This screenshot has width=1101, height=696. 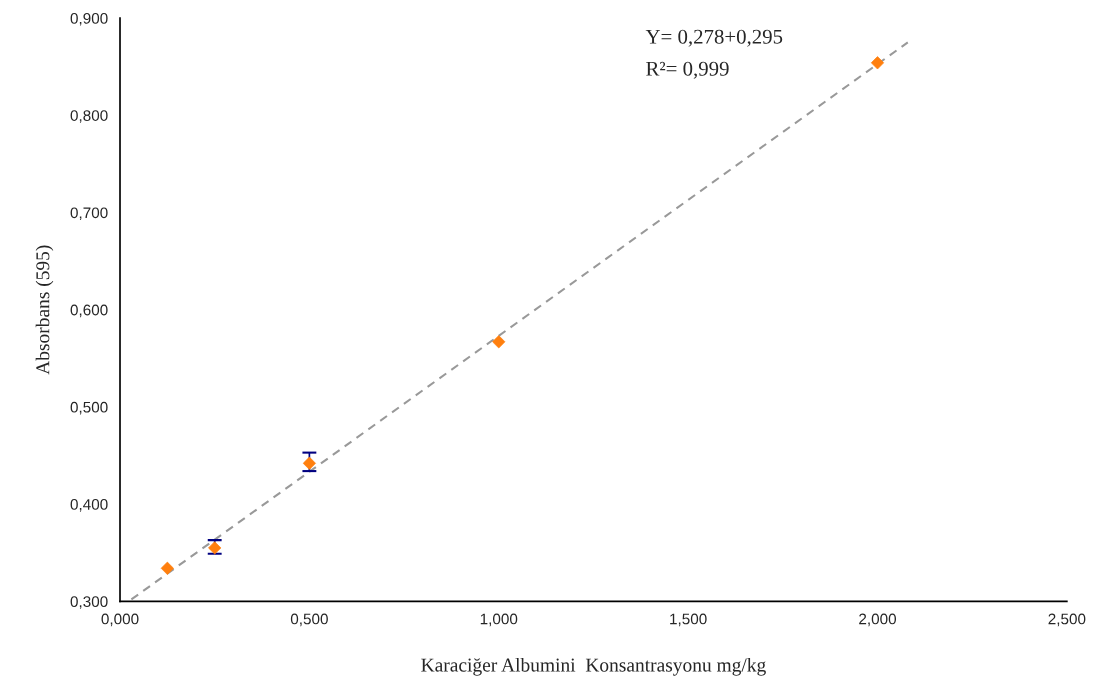 I want to click on annotation: R²= 0,999, so click(x=687, y=70).